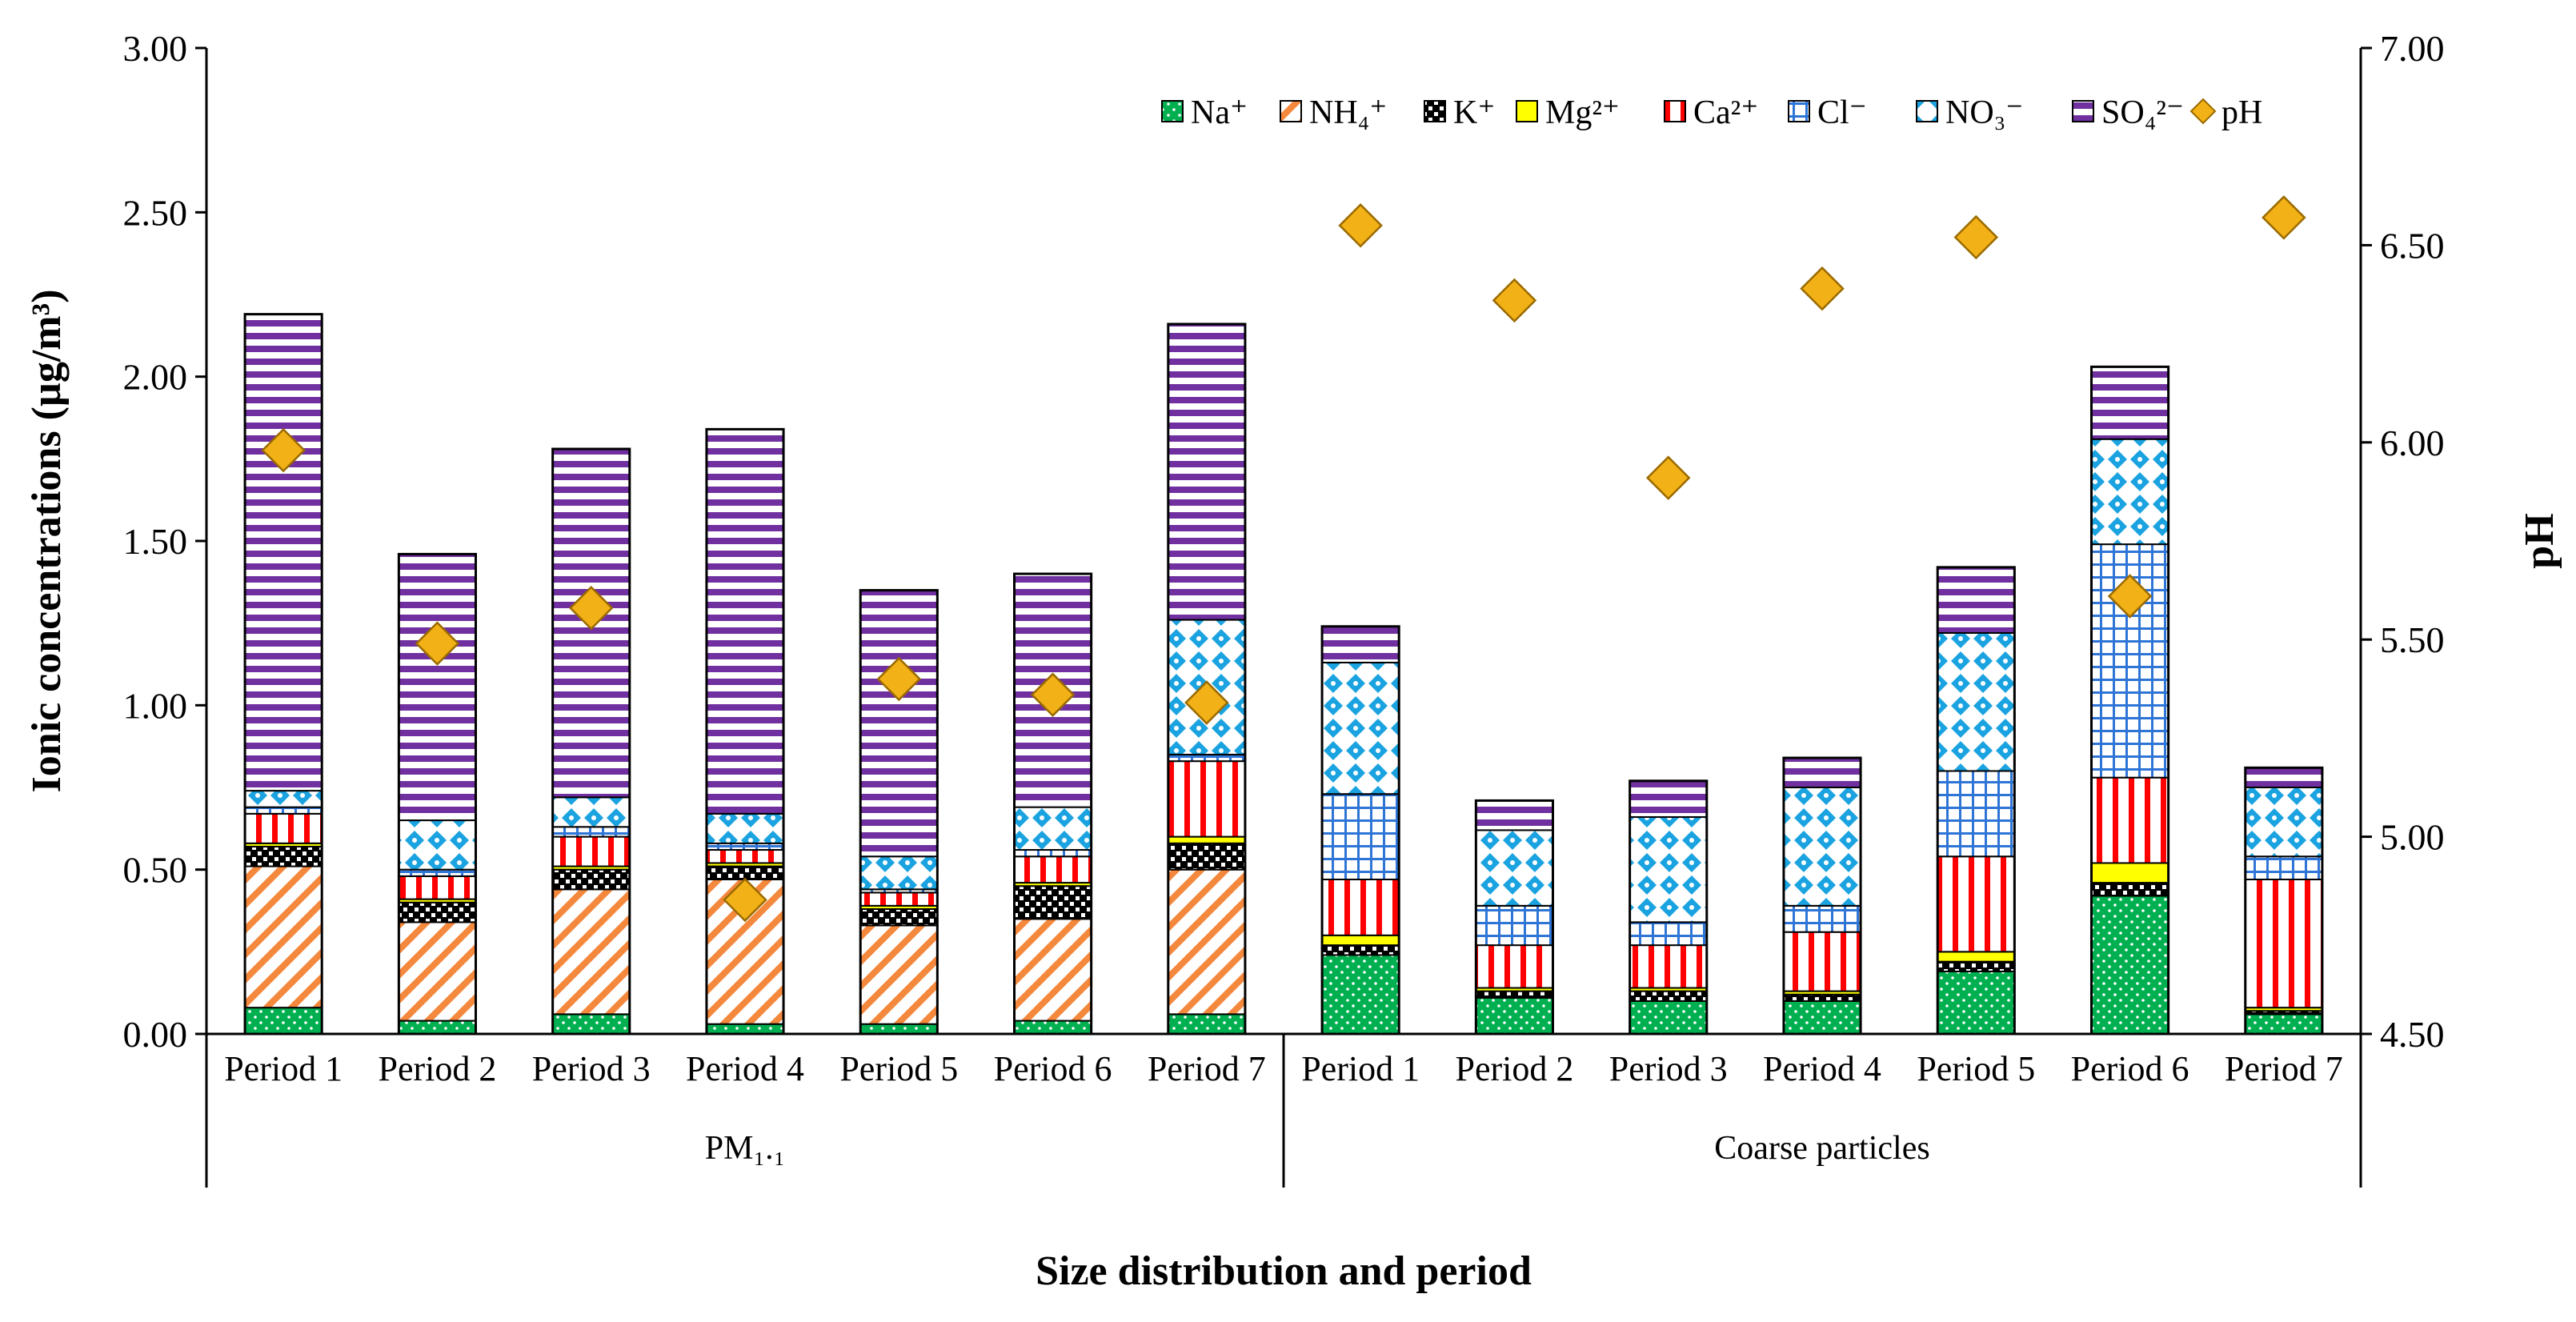 The height and width of the screenshot is (1322, 2576). I want to click on category-label: Period 1, so click(1360, 1068).